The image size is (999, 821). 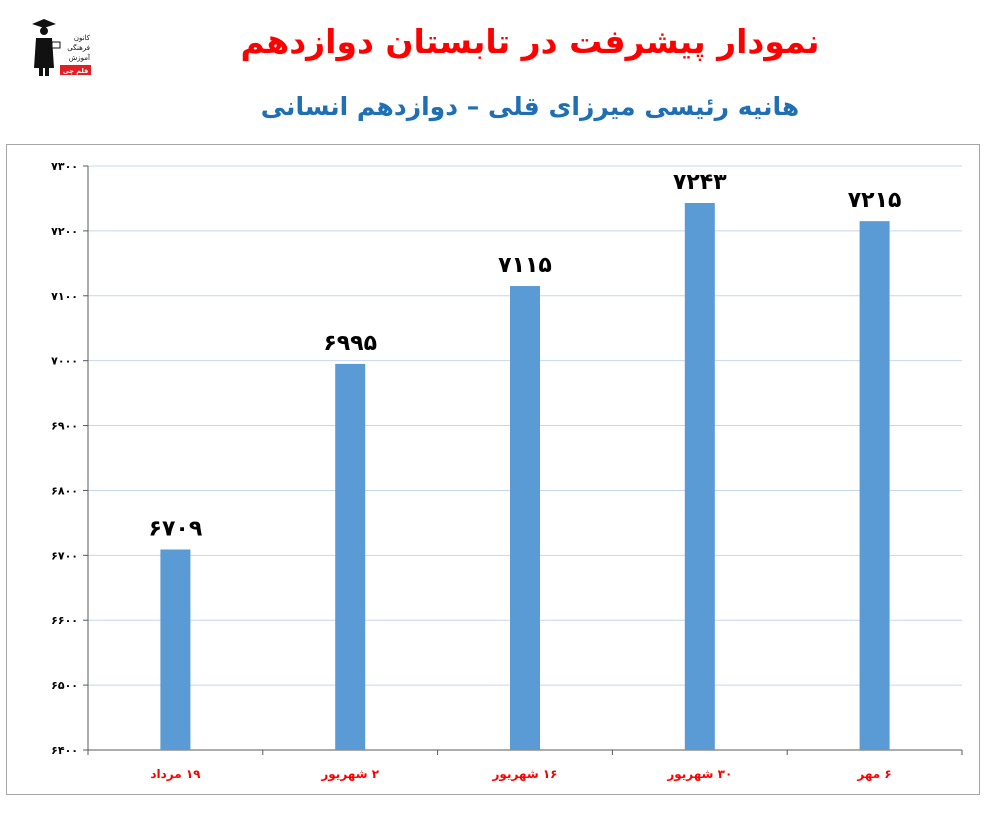 I want to click on logo: کانون فرهنگی آموزش قلم چی, so click(x=61, y=47).